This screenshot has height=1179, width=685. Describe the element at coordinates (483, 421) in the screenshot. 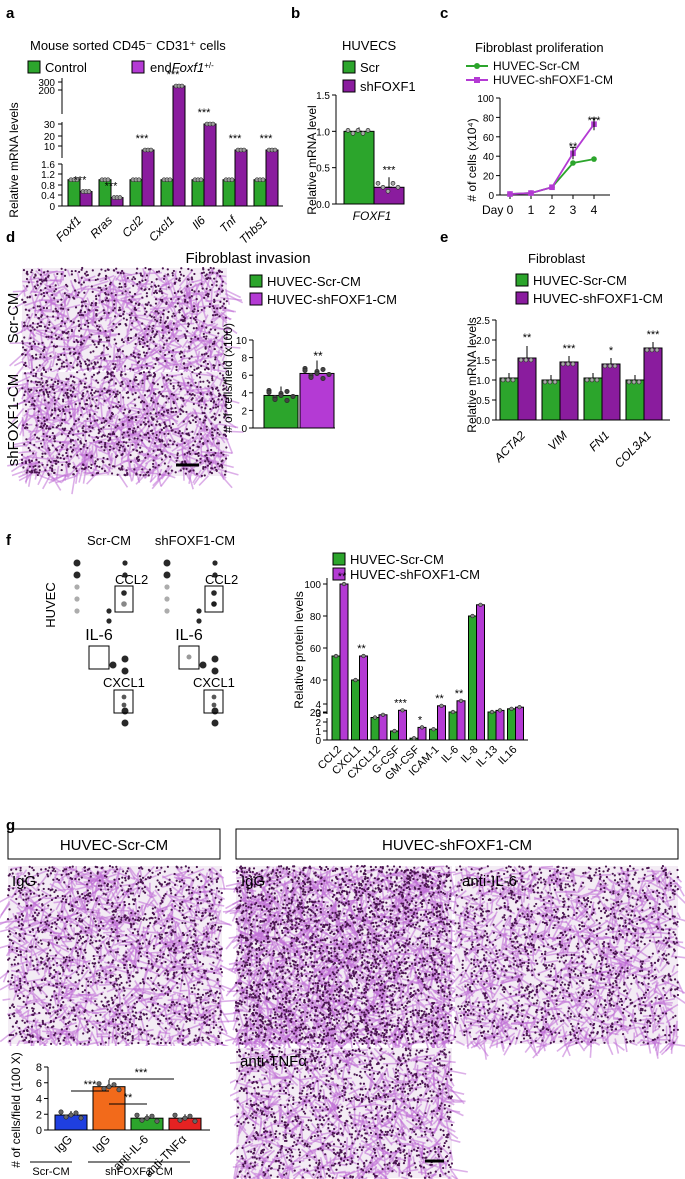

I see `panel-e-ytick-label: 0.0` at that location.